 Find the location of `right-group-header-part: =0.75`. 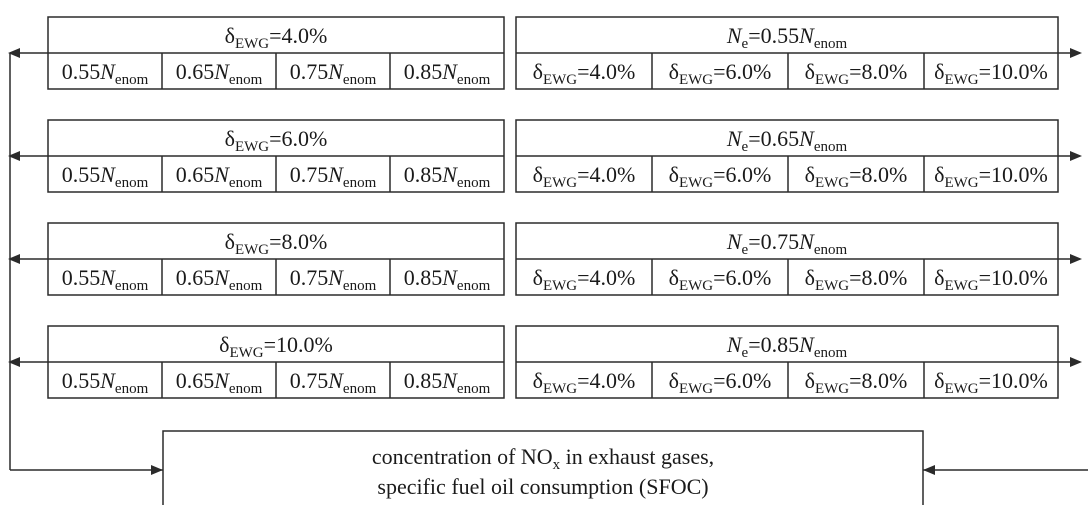

right-group-header-part: =0.75 is located at coordinates (773, 241).